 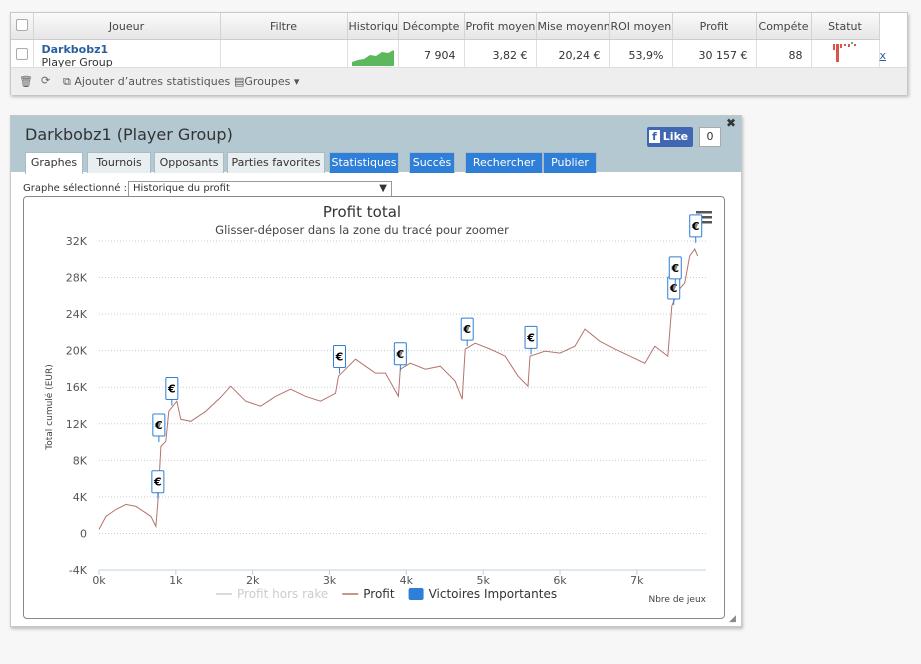 What do you see at coordinates (504, 162) in the screenshot?
I see `tab: Rechercher` at bounding box center [504, 162].